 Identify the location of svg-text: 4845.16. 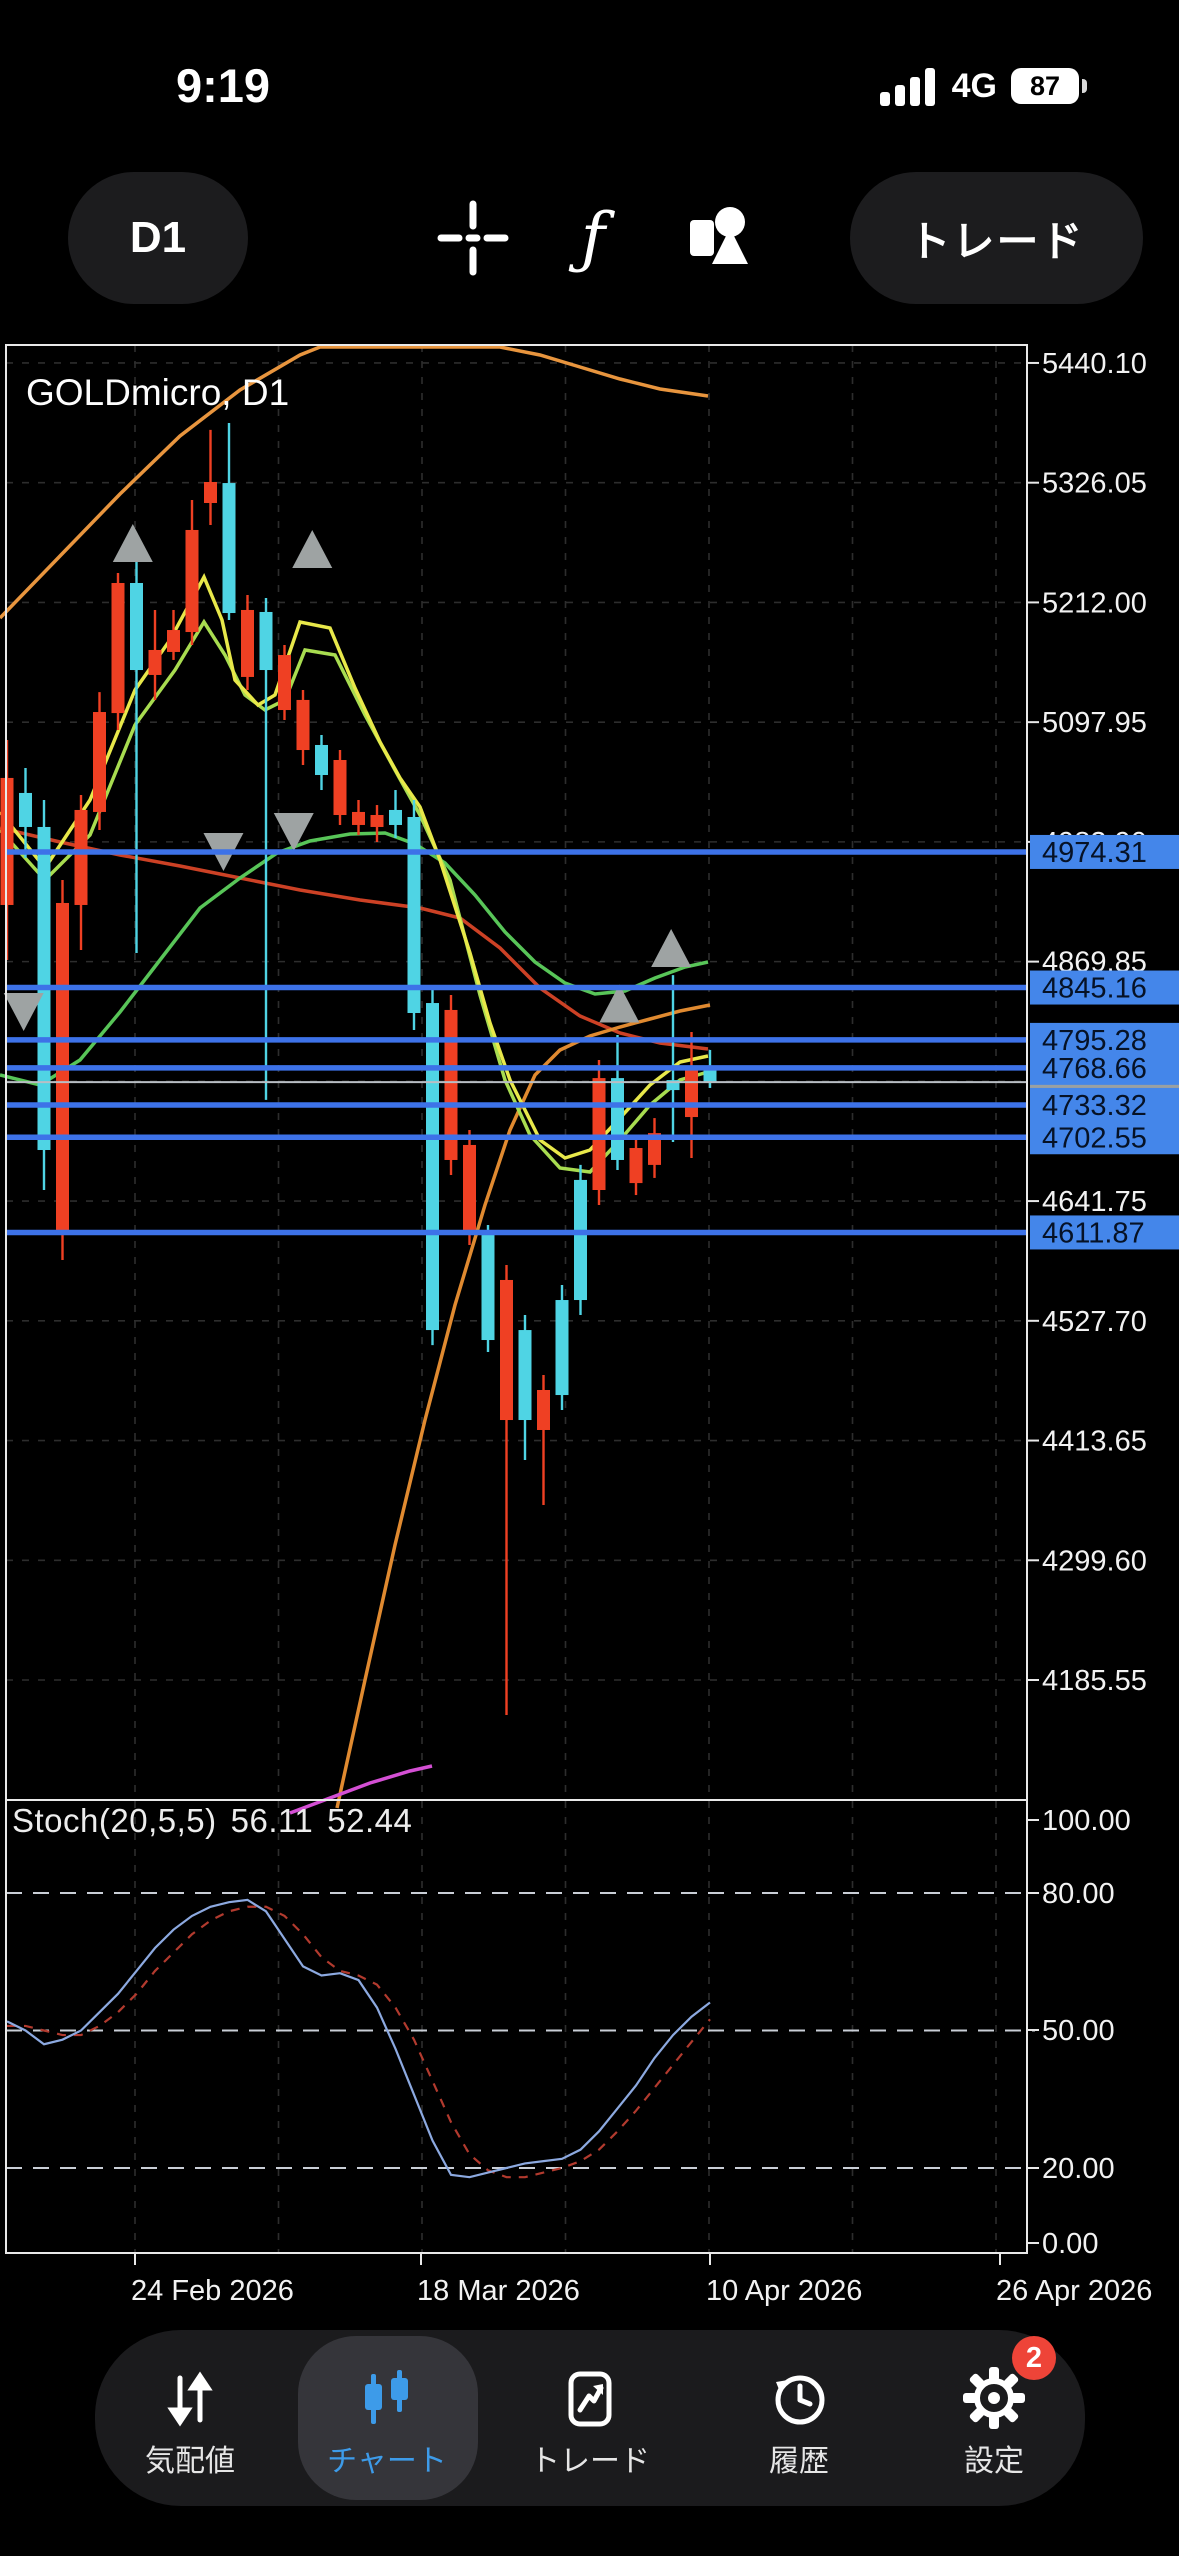
(1094, 989).